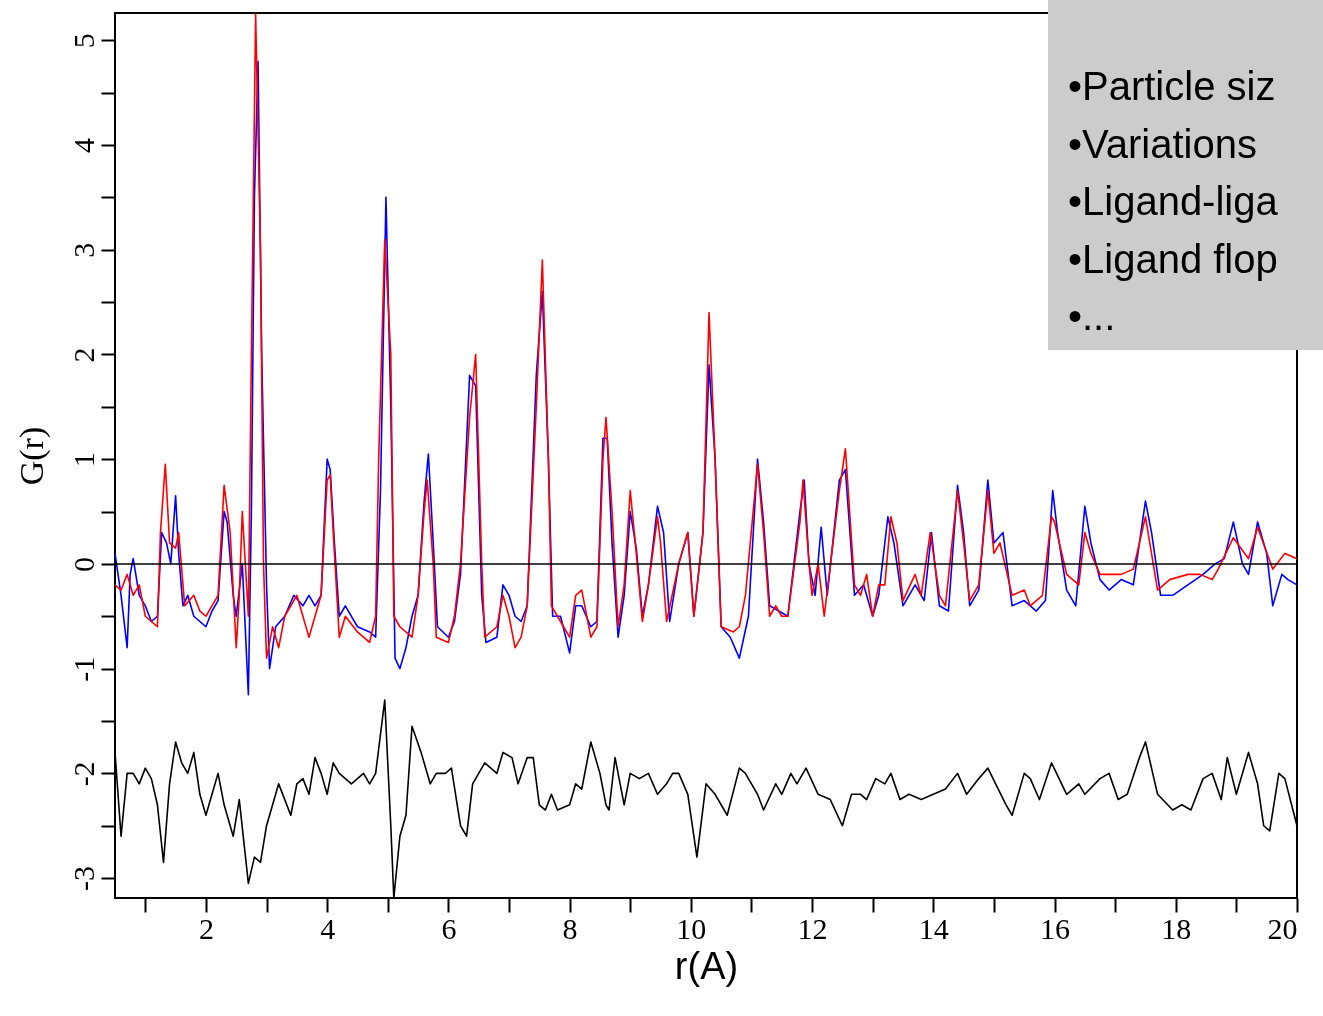 This screenshot has height=1016, width=1323. I want to click on x-axis-title: r(A), so click(706, 965).